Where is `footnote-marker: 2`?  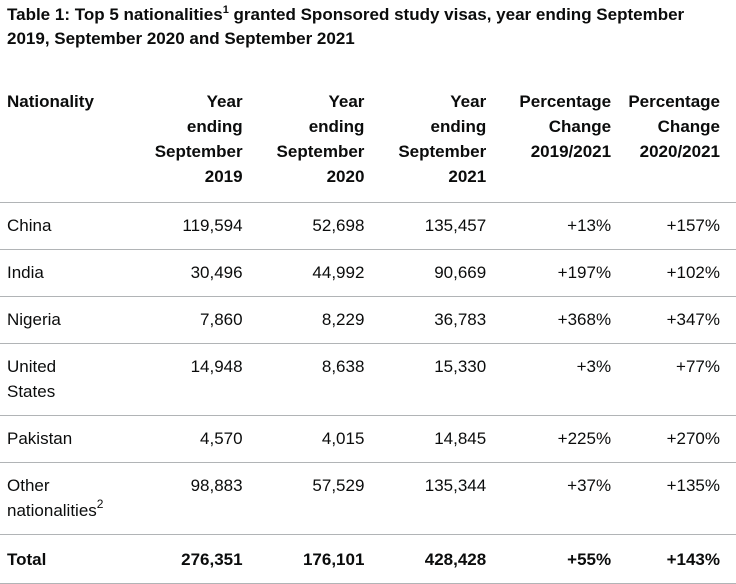
footnote-marker: 2 is located at coordinates (100, 504).